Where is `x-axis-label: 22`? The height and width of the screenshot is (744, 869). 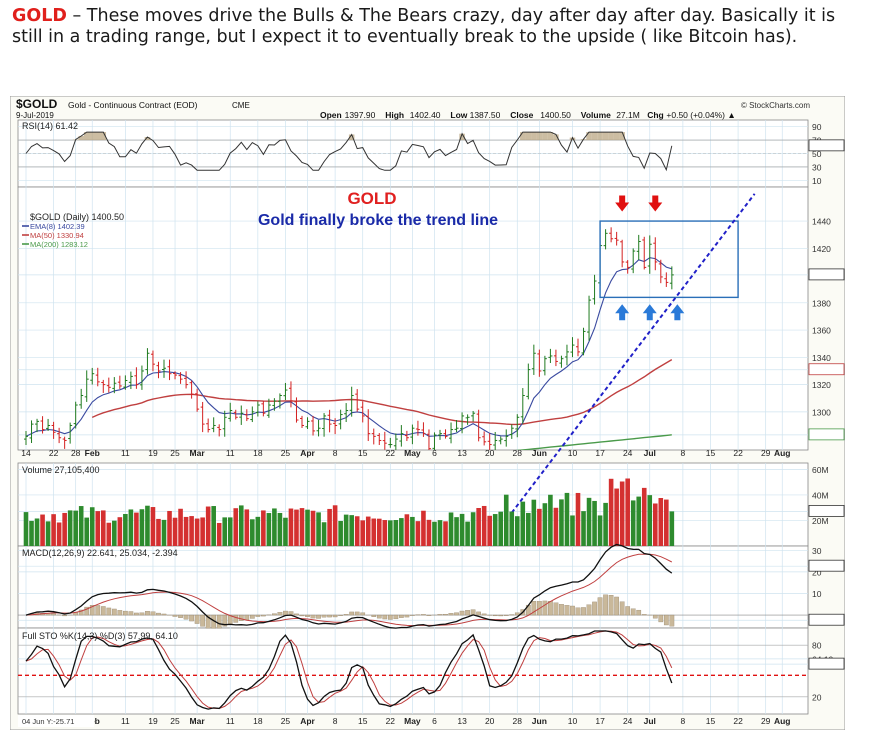 x-axis-label: 22 is located at coordinates (391, 721).